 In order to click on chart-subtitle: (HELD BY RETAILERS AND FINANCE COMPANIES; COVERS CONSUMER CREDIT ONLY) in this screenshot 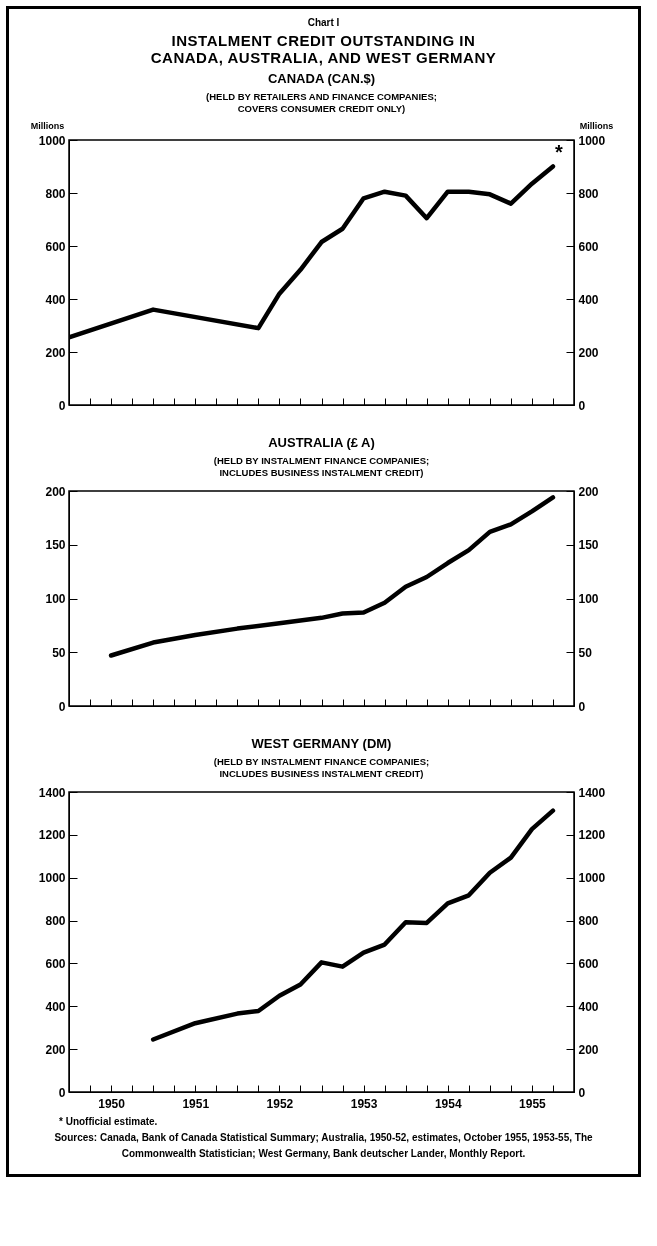, I will do `click(321, 102)`.